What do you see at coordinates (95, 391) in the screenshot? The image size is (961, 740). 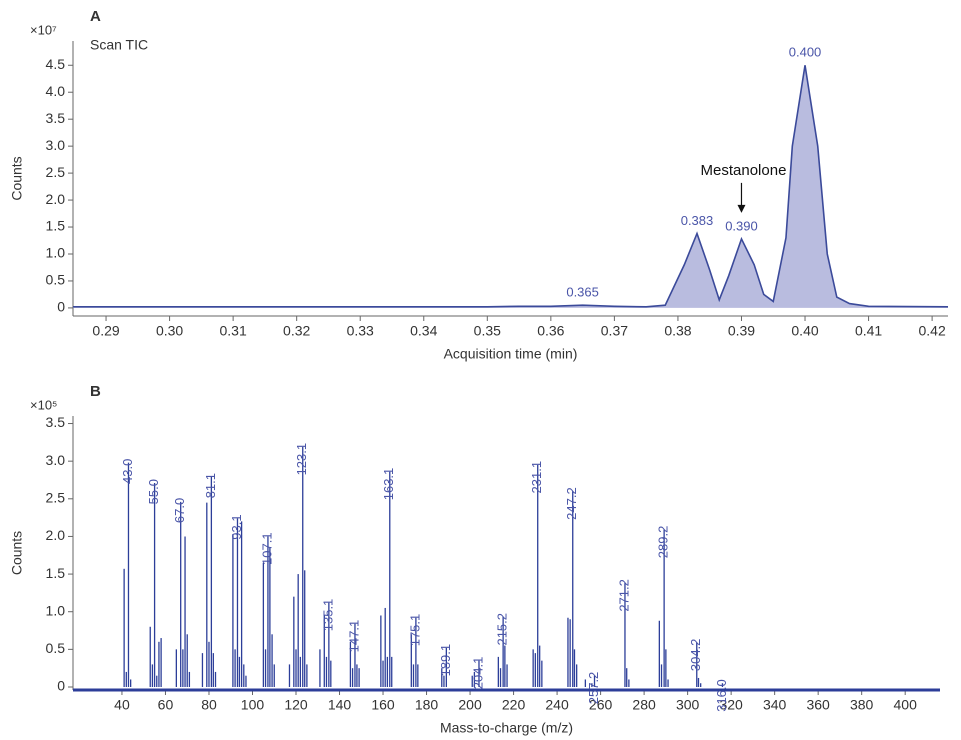 I see `panel-label: B` at bounding box center [95, 391].